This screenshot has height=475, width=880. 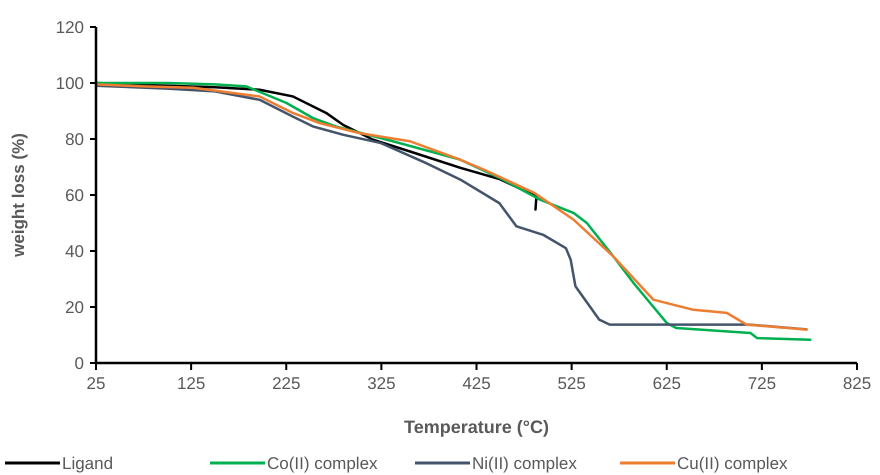 What do you see at coordinates (322, 463) in the screenshot?
I see `legend-label: Co(II) complex` at bounding box center [322, 463].